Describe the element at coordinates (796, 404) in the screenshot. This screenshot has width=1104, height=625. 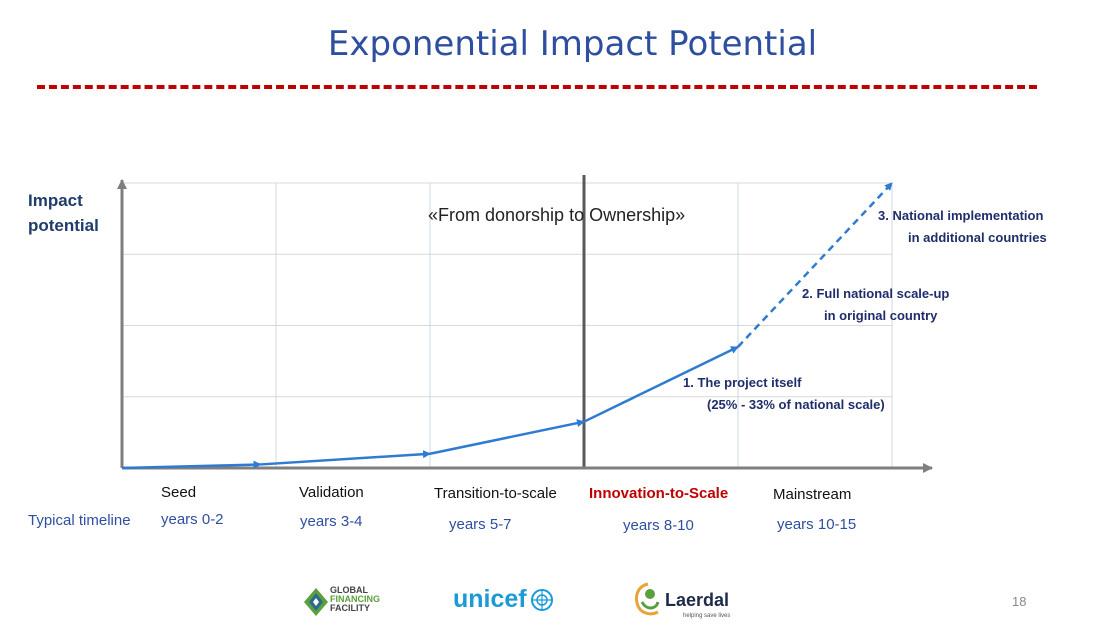
I see `annotation-project-line2: (25% - 33% of national scale)` at that location.